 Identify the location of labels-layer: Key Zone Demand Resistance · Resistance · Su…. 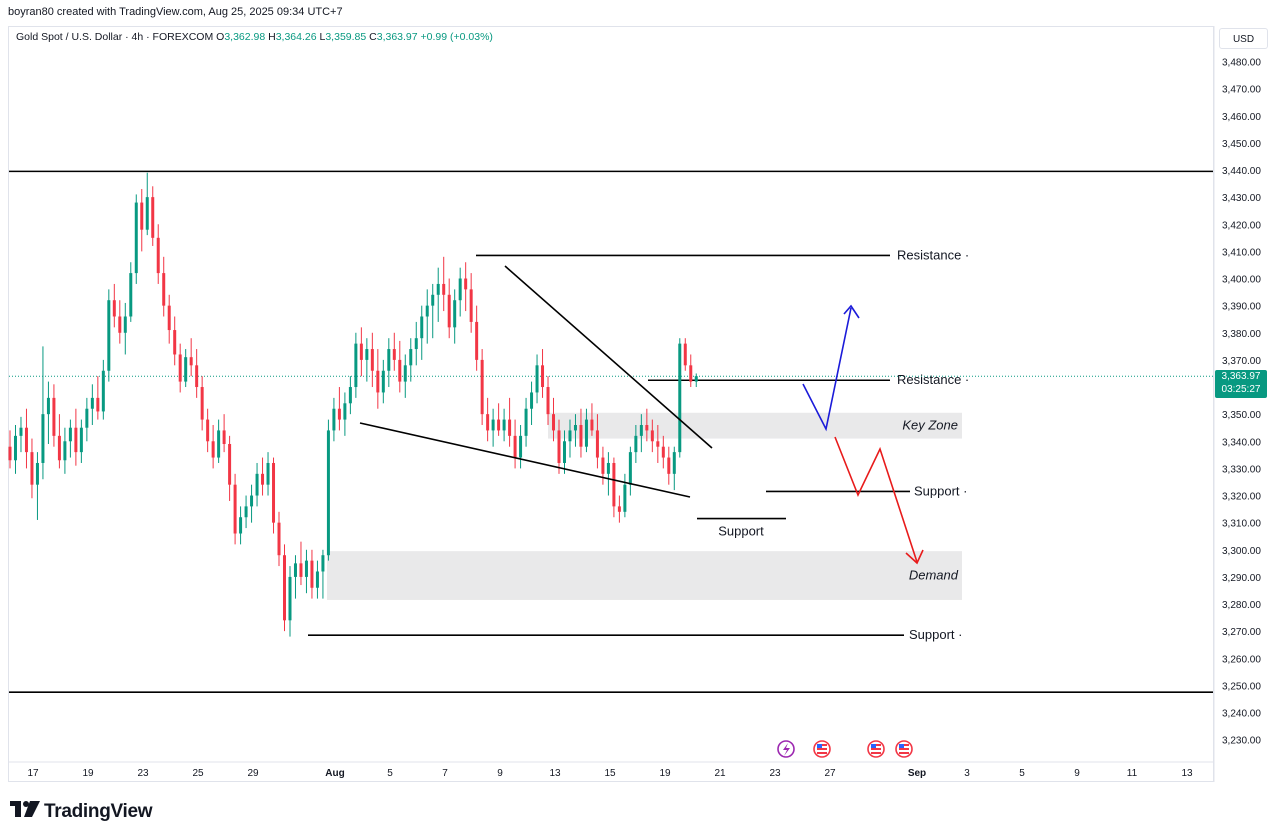
(843, 444).